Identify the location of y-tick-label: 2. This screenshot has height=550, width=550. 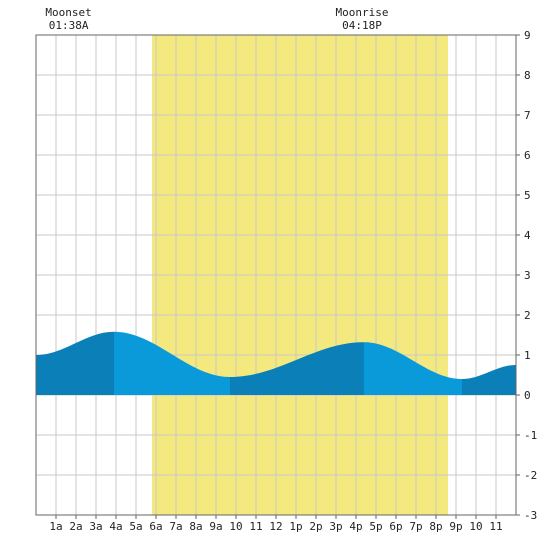
(527, 315).